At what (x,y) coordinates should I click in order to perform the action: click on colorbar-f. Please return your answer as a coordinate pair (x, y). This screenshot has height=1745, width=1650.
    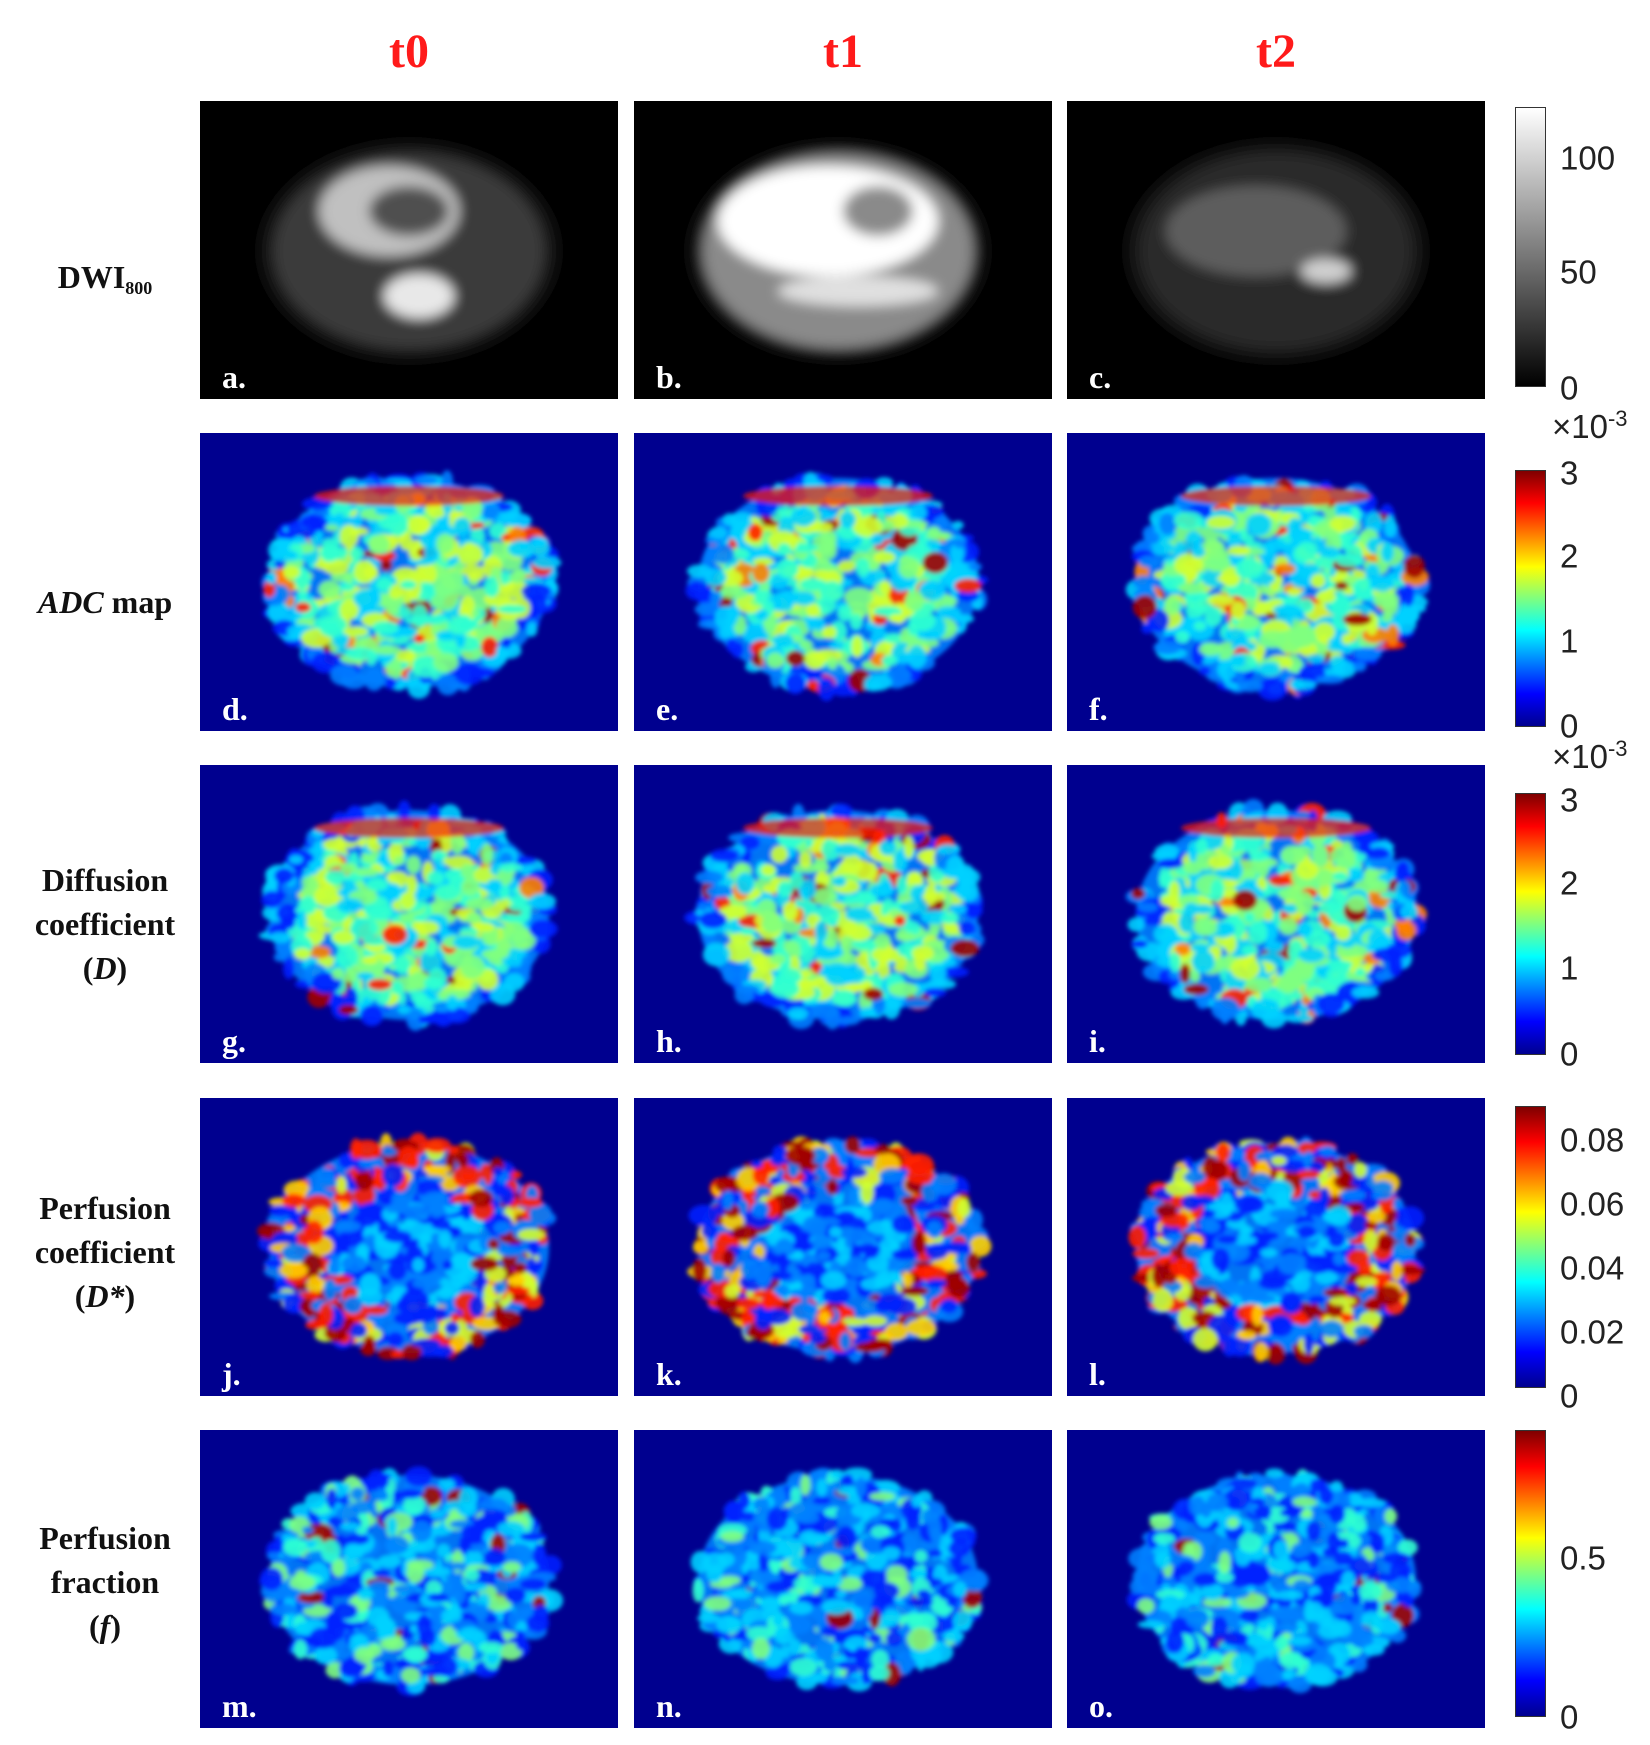
    Looking at the image, I should click on (1530, 1573).